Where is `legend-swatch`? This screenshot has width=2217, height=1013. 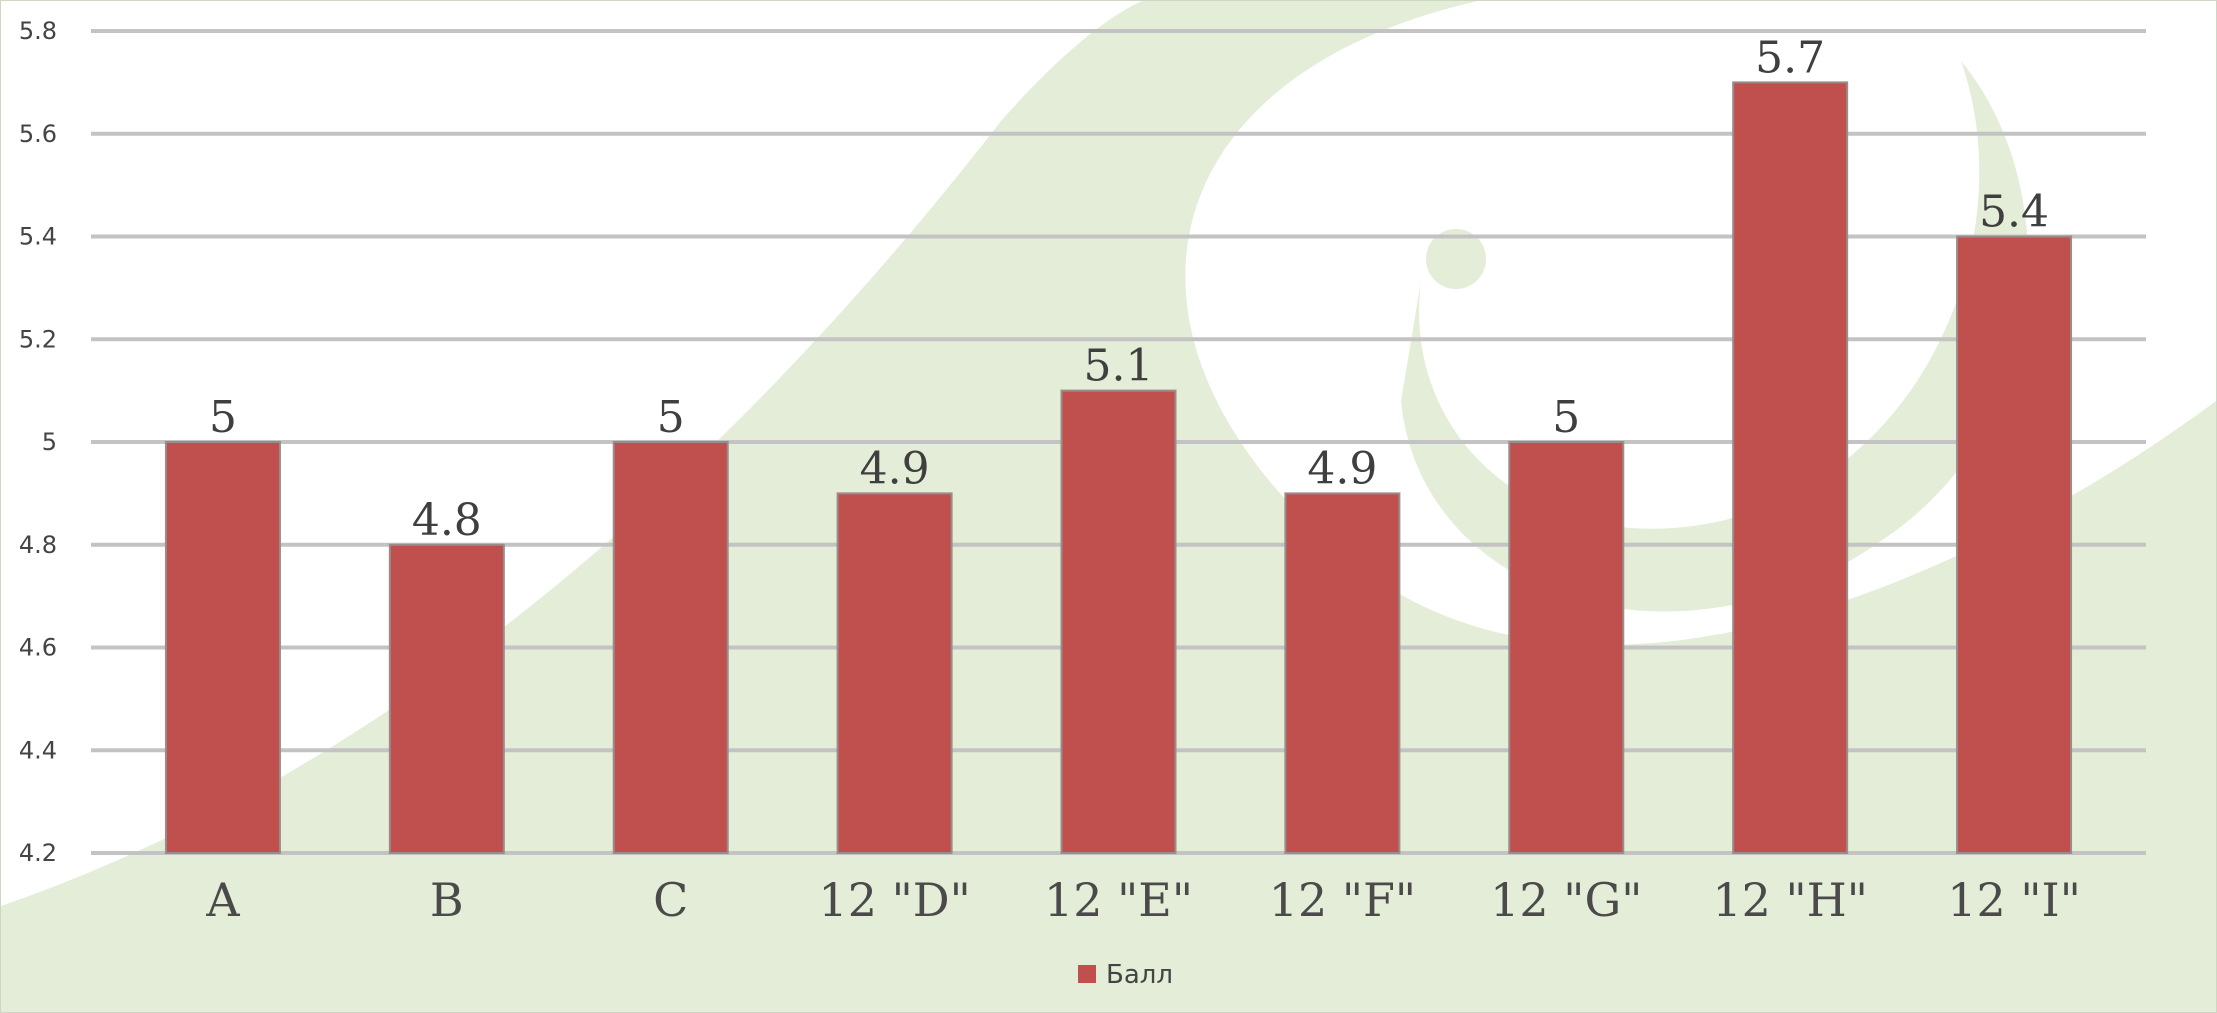
legend-swatch is located at coordinates (1087, 974).